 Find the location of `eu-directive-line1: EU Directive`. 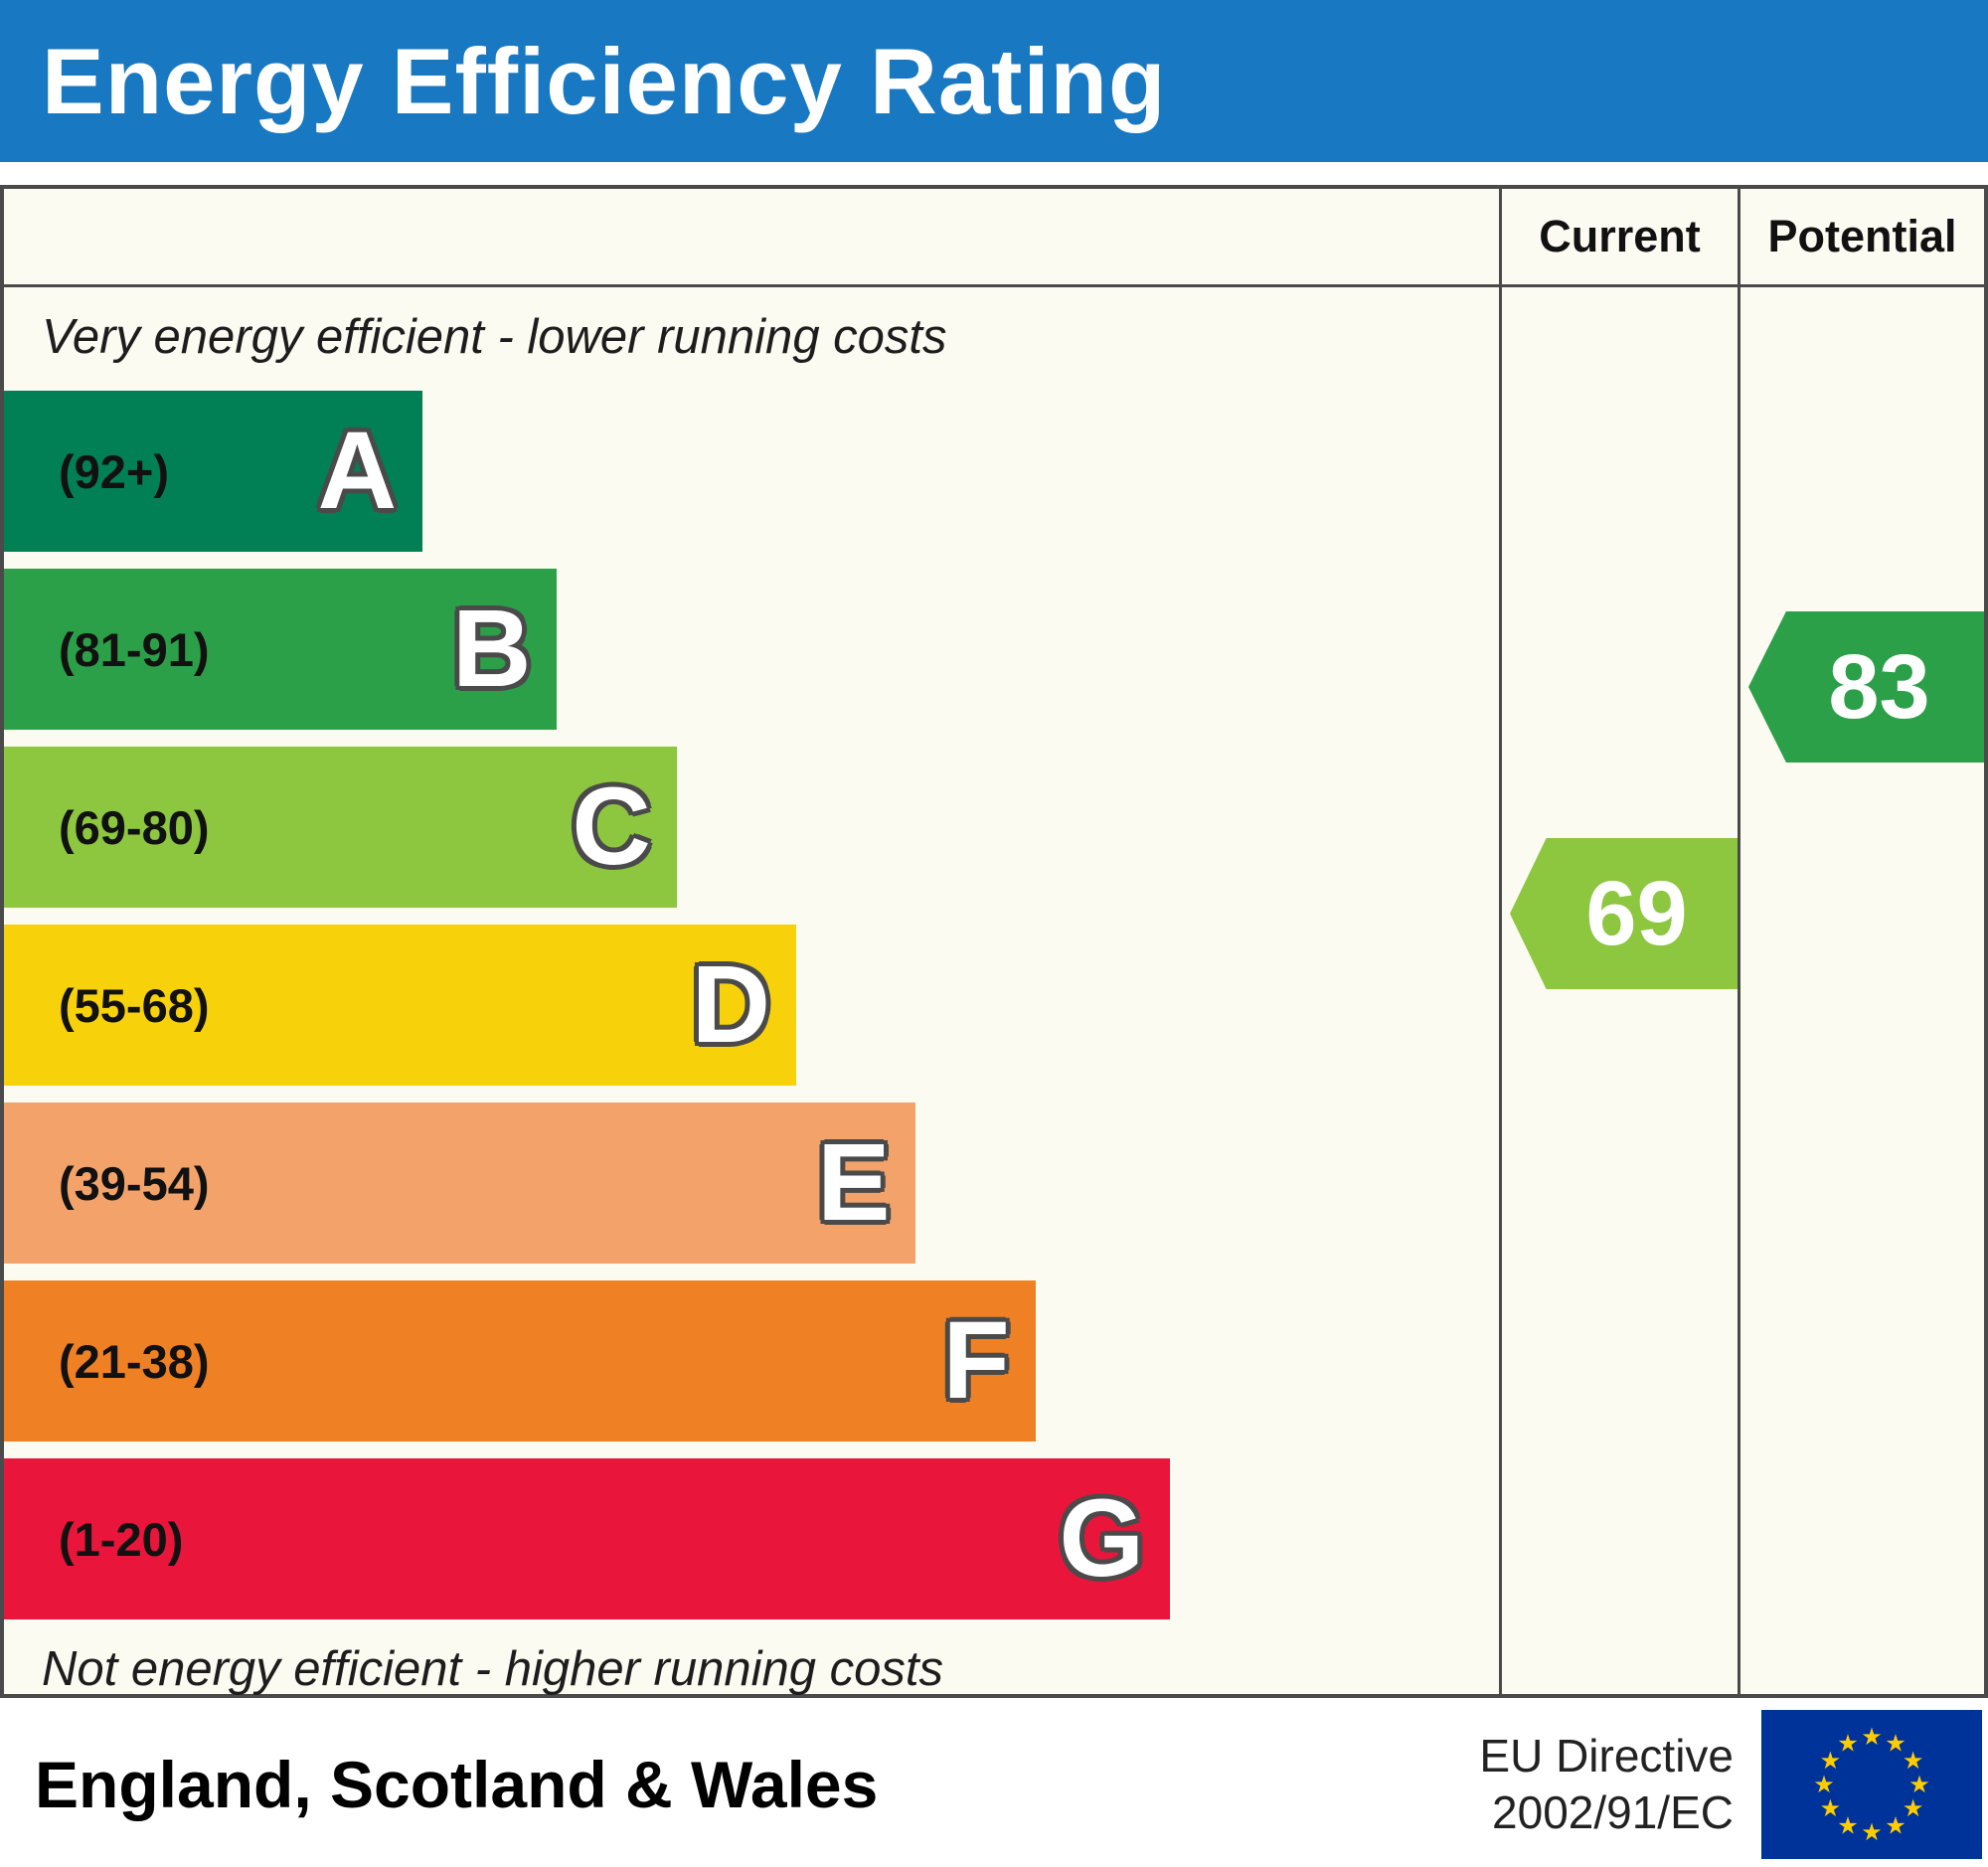

eu-directive-line1: EU Directive is located at coordinates (1606, 1755).